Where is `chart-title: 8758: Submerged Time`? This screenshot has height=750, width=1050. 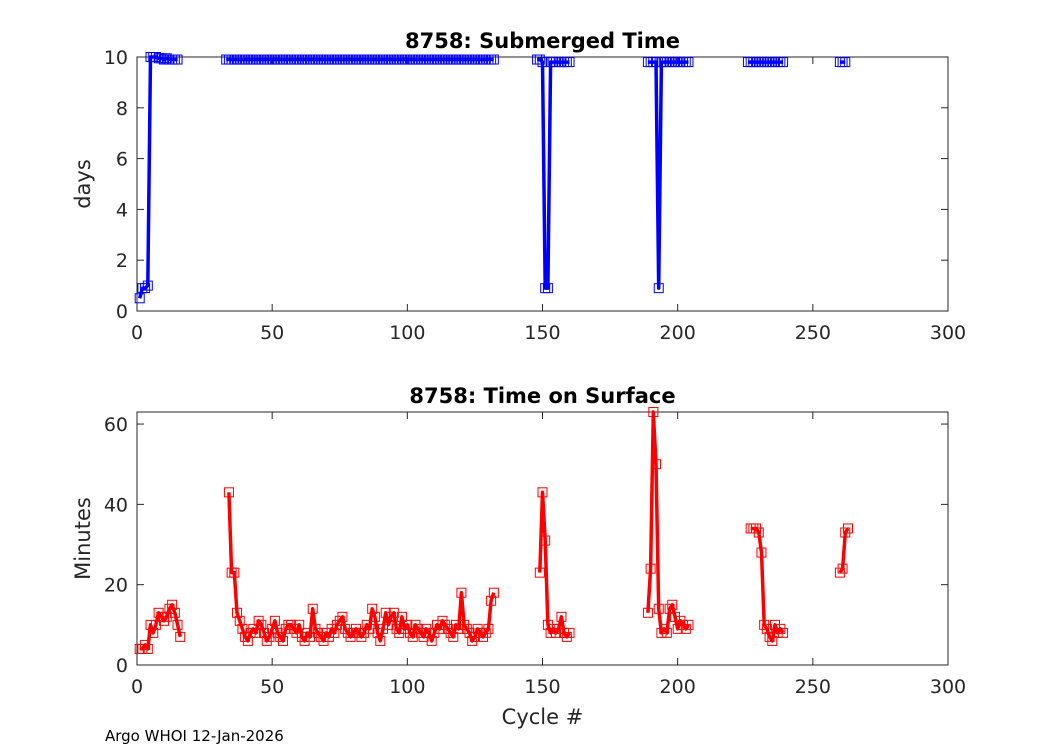 chart-title: 8758: Submerged Time is located at coordinates (542, 41).